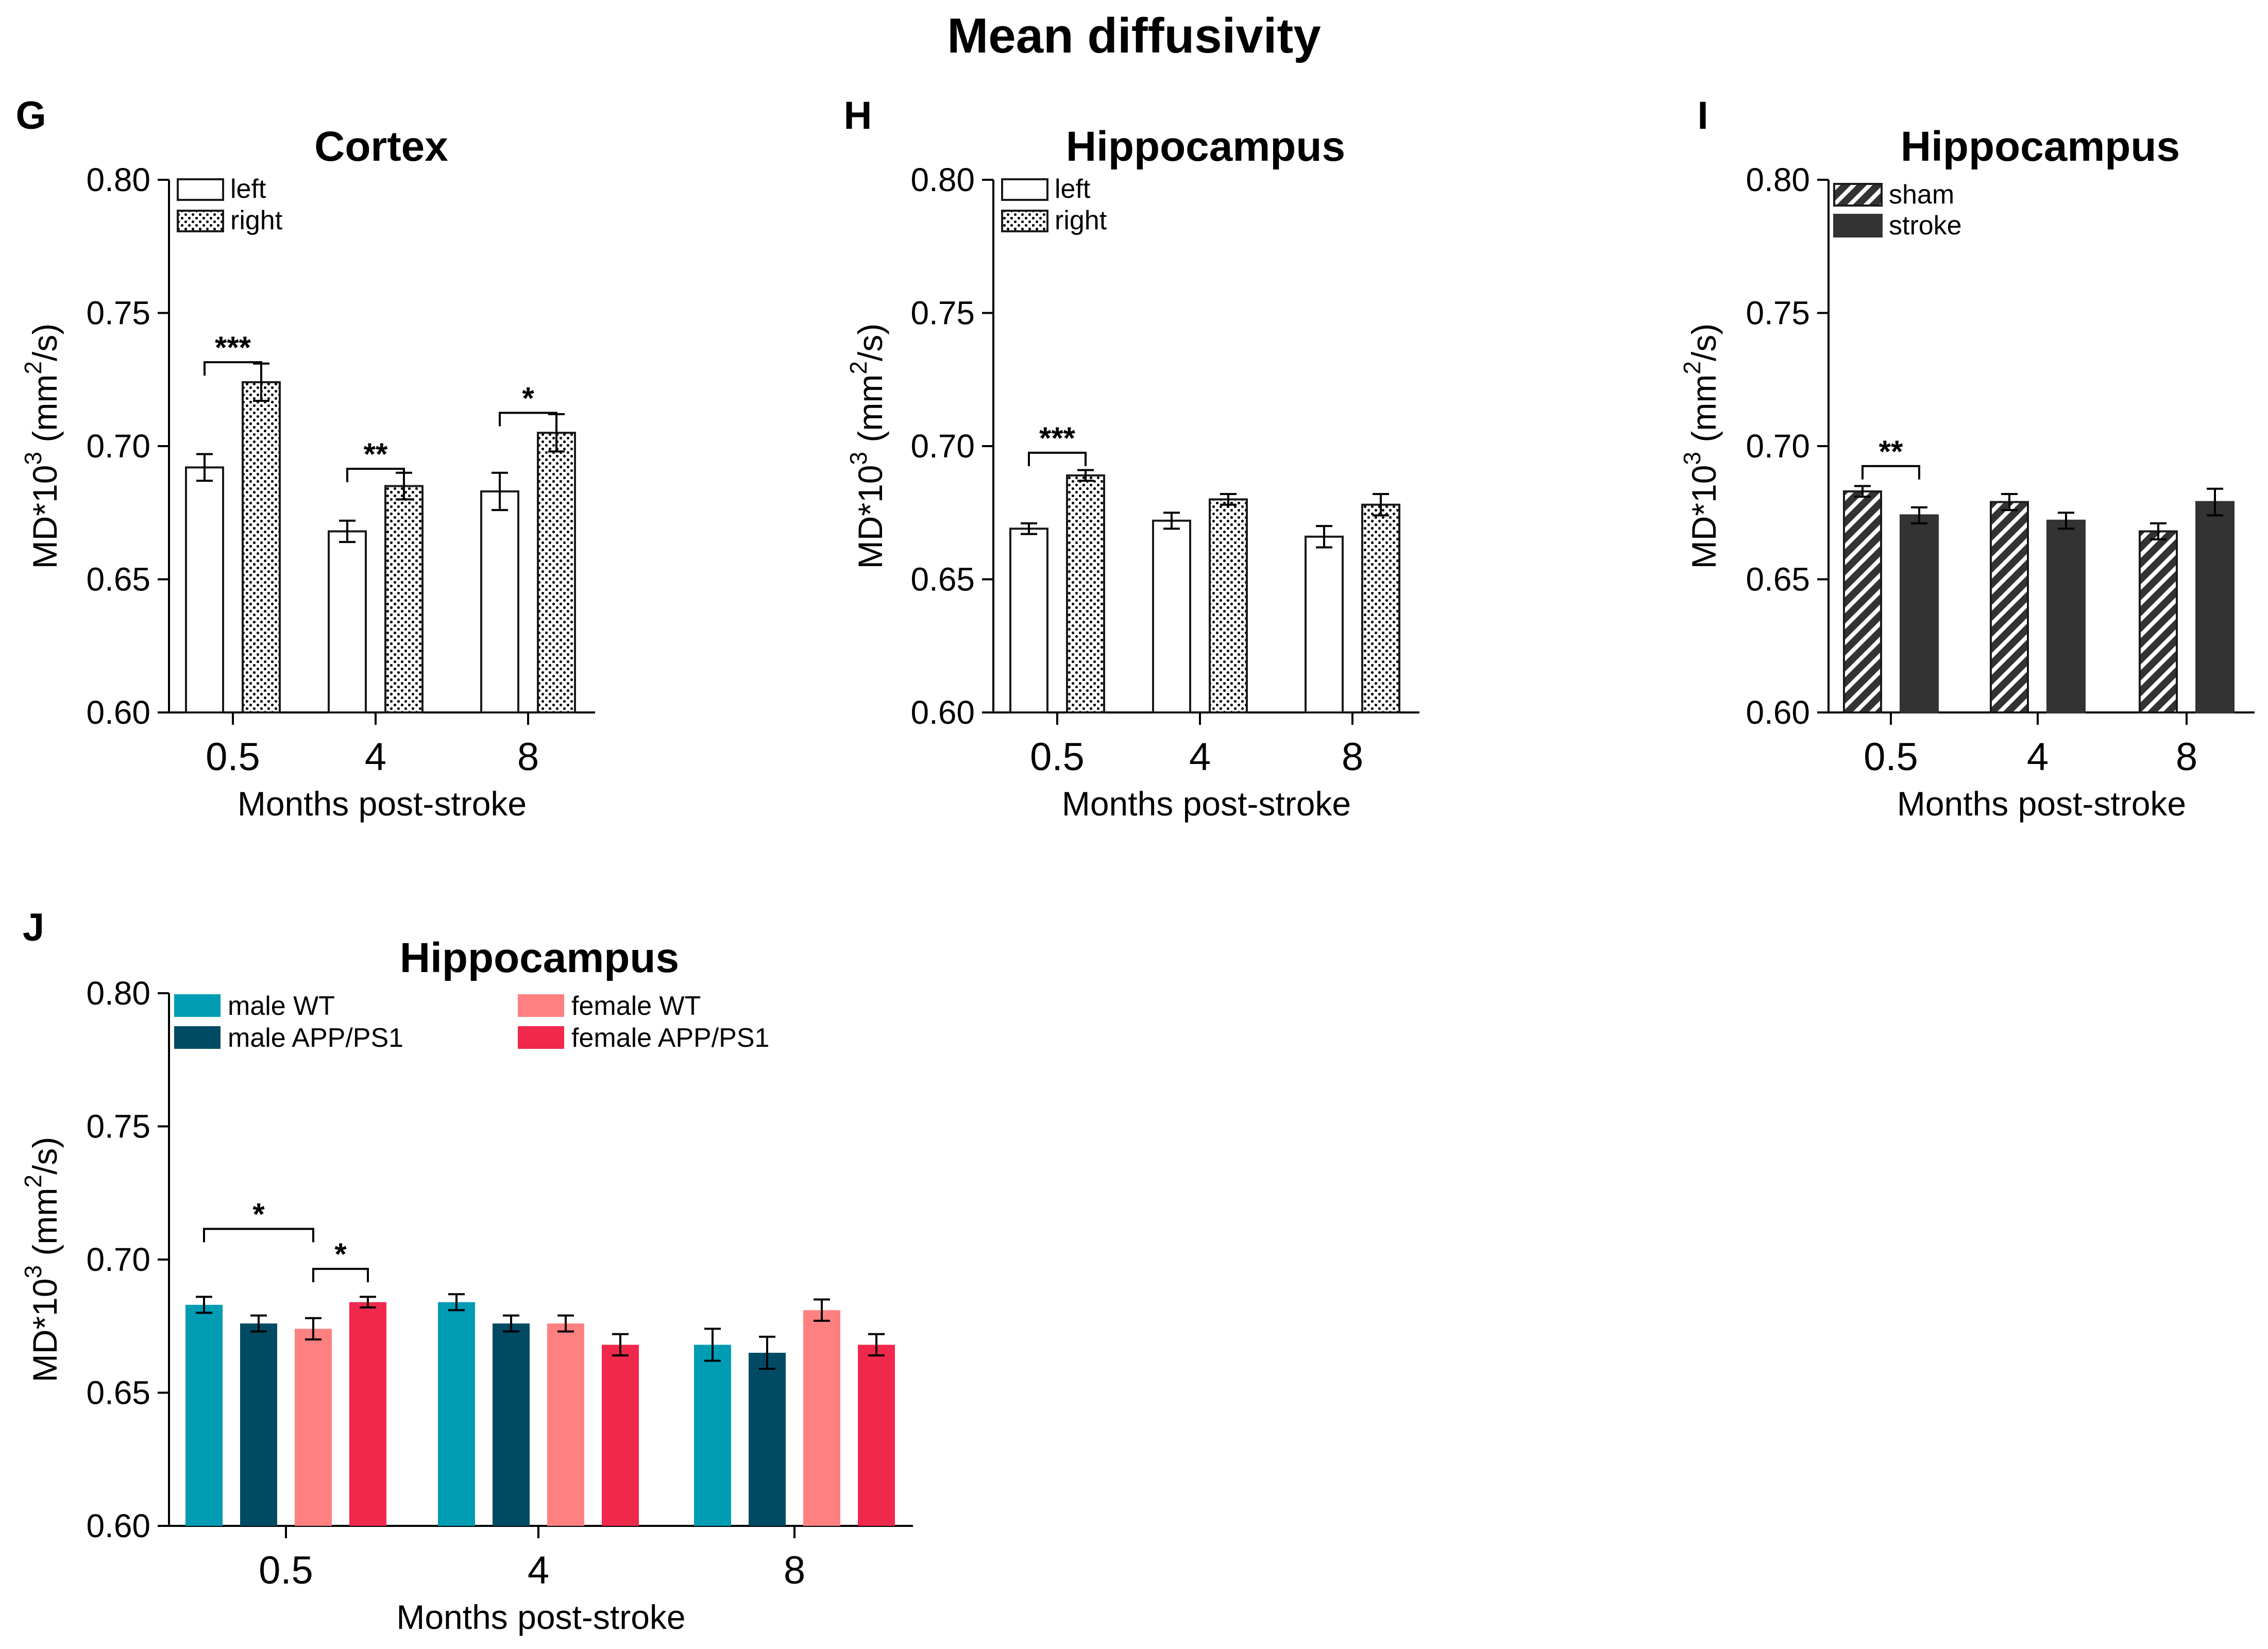 The width and height of the screenshot is (2268, 1649). What do you see at coordinates (33, 458) in the screenshot?
I see `y-axis-title-superscript: 3` at bounding box center [33, 458].